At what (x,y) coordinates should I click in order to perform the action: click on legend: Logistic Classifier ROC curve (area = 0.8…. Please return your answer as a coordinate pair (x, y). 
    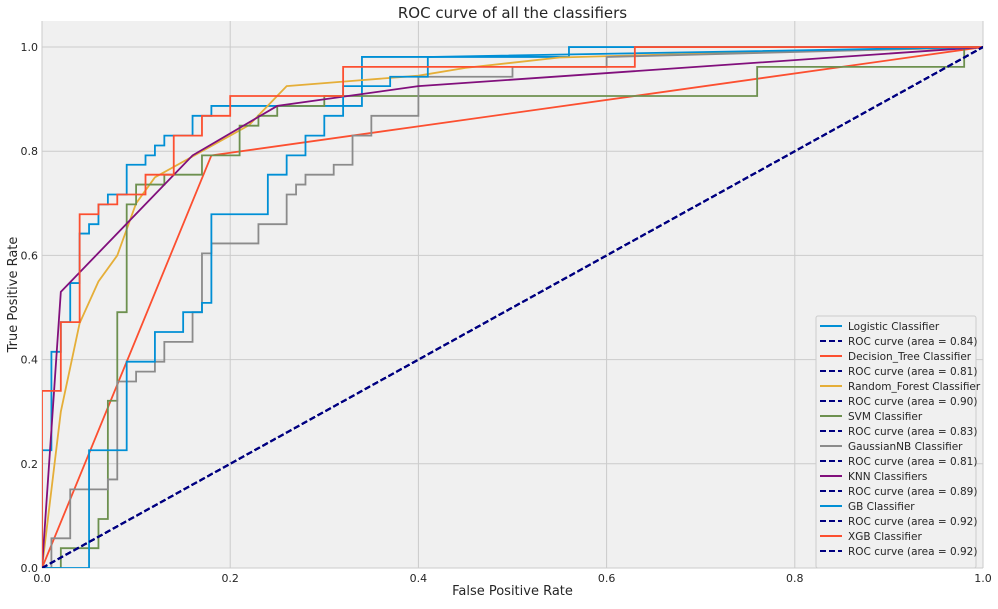
    Looking at the image, I should click on (898, 442).